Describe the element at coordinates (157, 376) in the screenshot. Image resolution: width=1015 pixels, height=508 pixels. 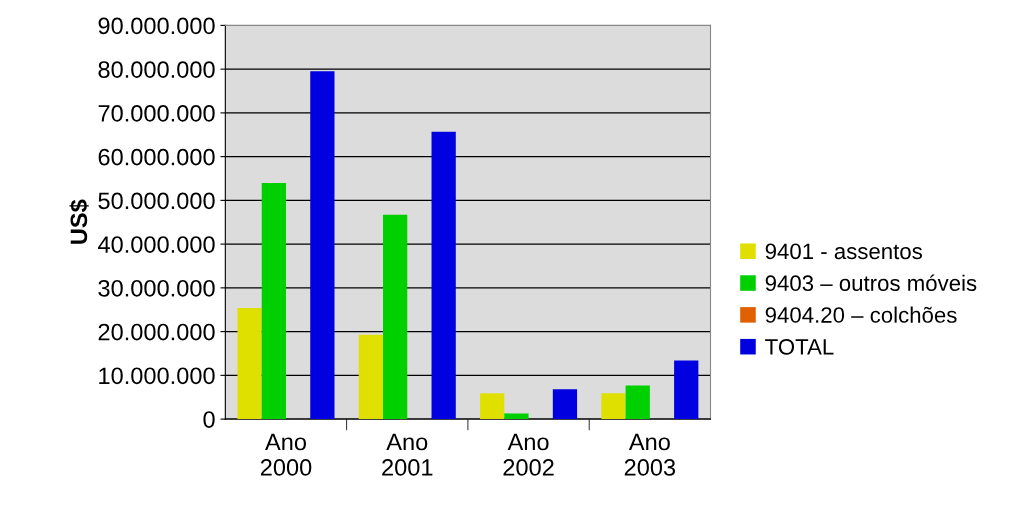
I see `y-tick-label: 10.000.000` at that location.